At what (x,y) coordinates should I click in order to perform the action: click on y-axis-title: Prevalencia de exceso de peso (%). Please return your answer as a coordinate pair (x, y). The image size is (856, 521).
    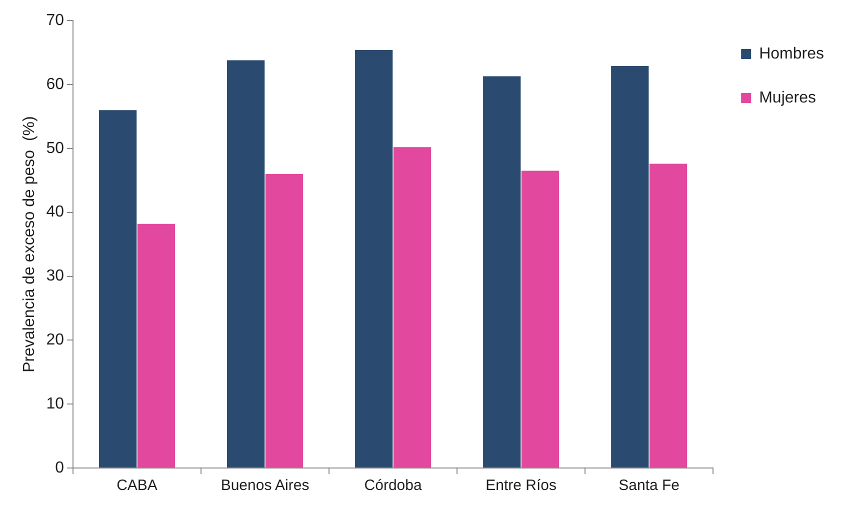
    Looking at the image, I should click on (29, 244).